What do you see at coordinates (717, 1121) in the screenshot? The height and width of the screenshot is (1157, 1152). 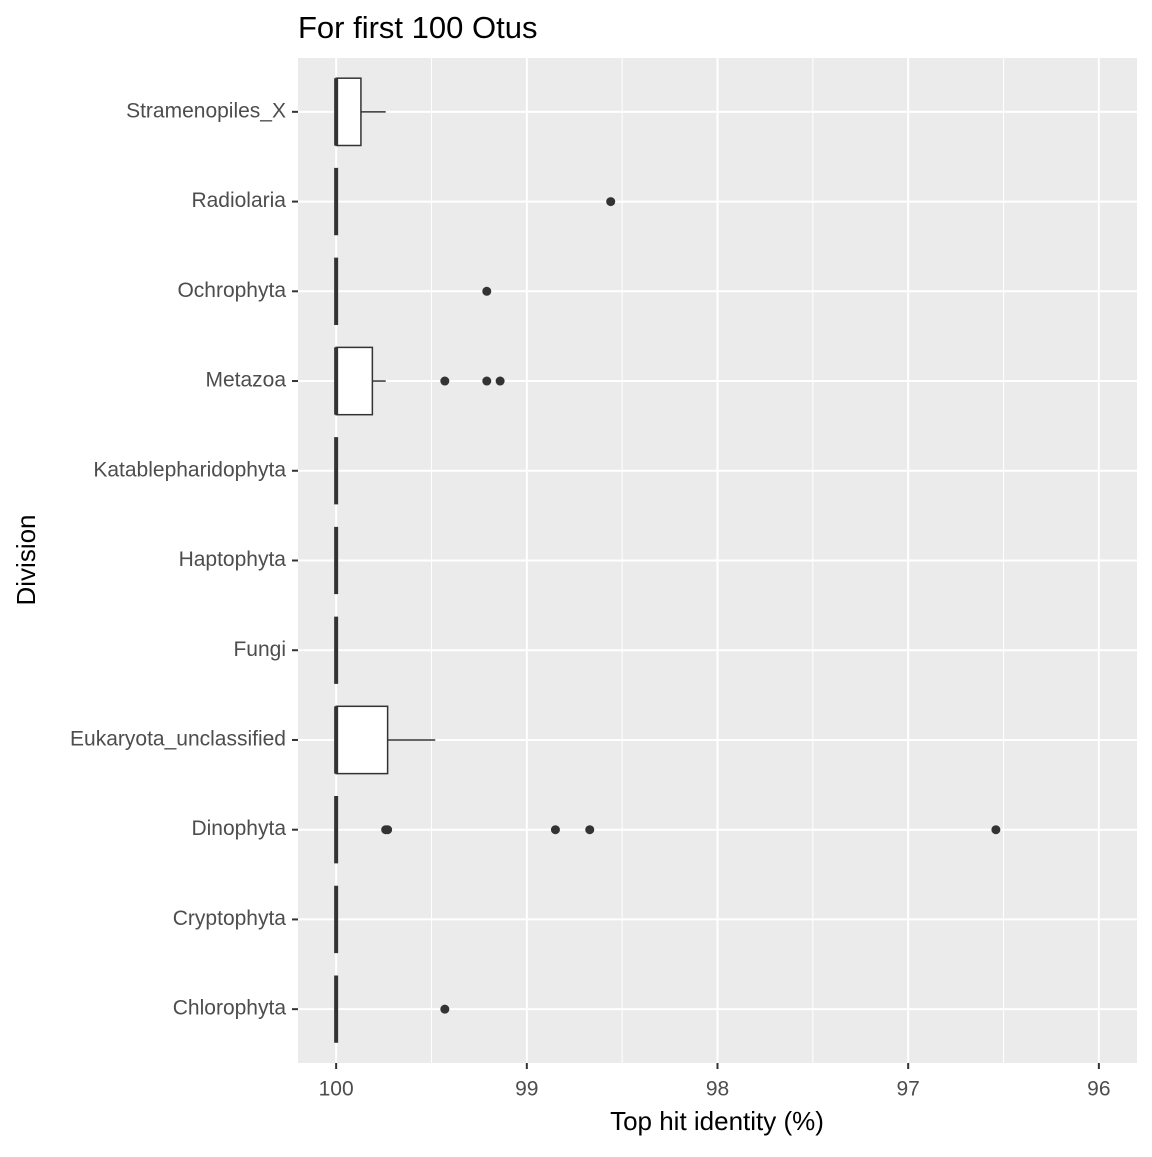 I see `x-axis-label: Top hit identity (%)` at bounding box center [717, 1121].